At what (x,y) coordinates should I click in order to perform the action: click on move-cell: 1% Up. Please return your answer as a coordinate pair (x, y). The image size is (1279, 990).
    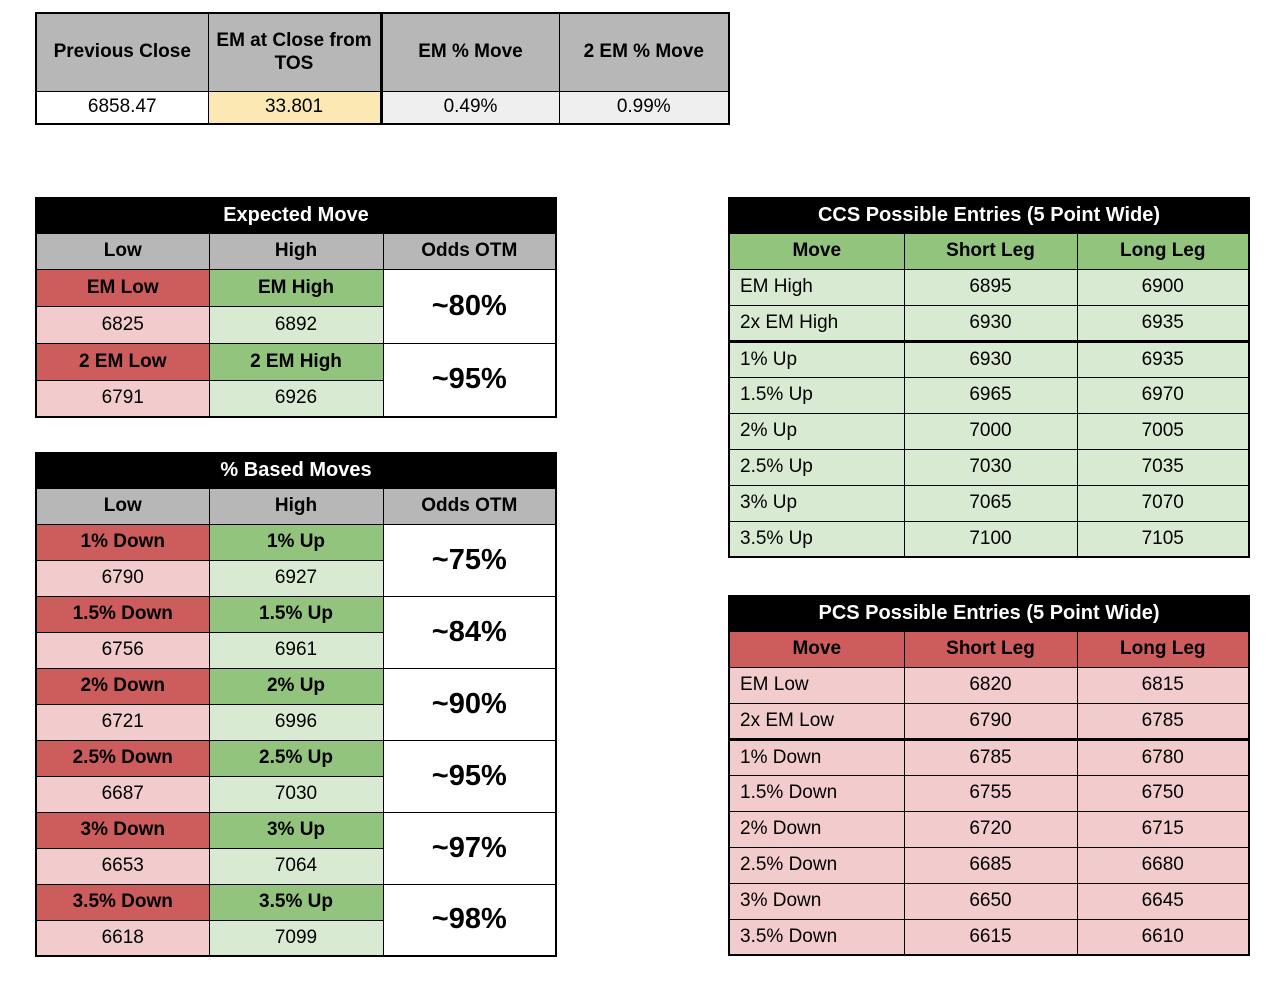
    Looking at the image, I should click on (816, 359).